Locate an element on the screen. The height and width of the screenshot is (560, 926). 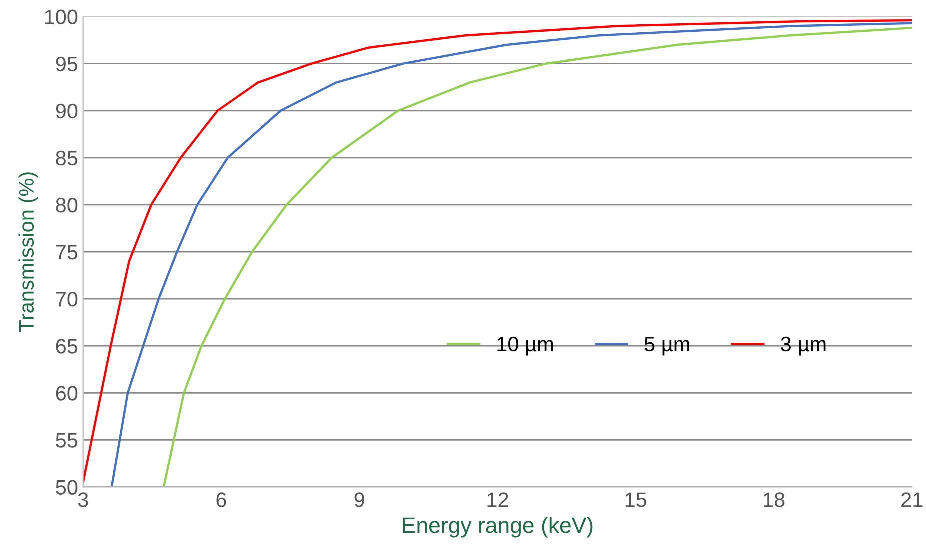
legend-label: 3 µm is located at coordinates (803, 346).